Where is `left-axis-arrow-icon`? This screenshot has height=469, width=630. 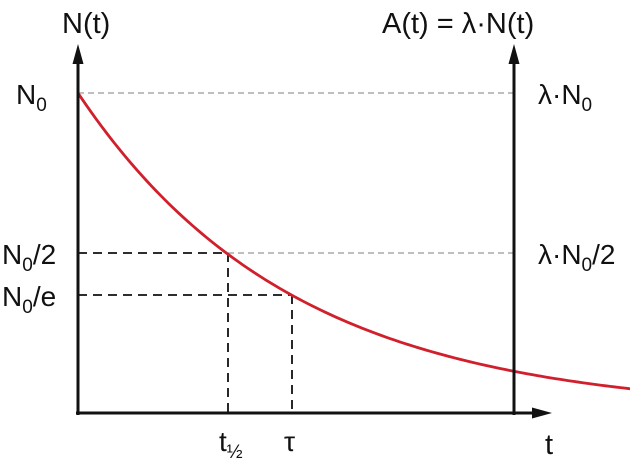
left-axis-arrow-icon is located at coordinates (78, 54).